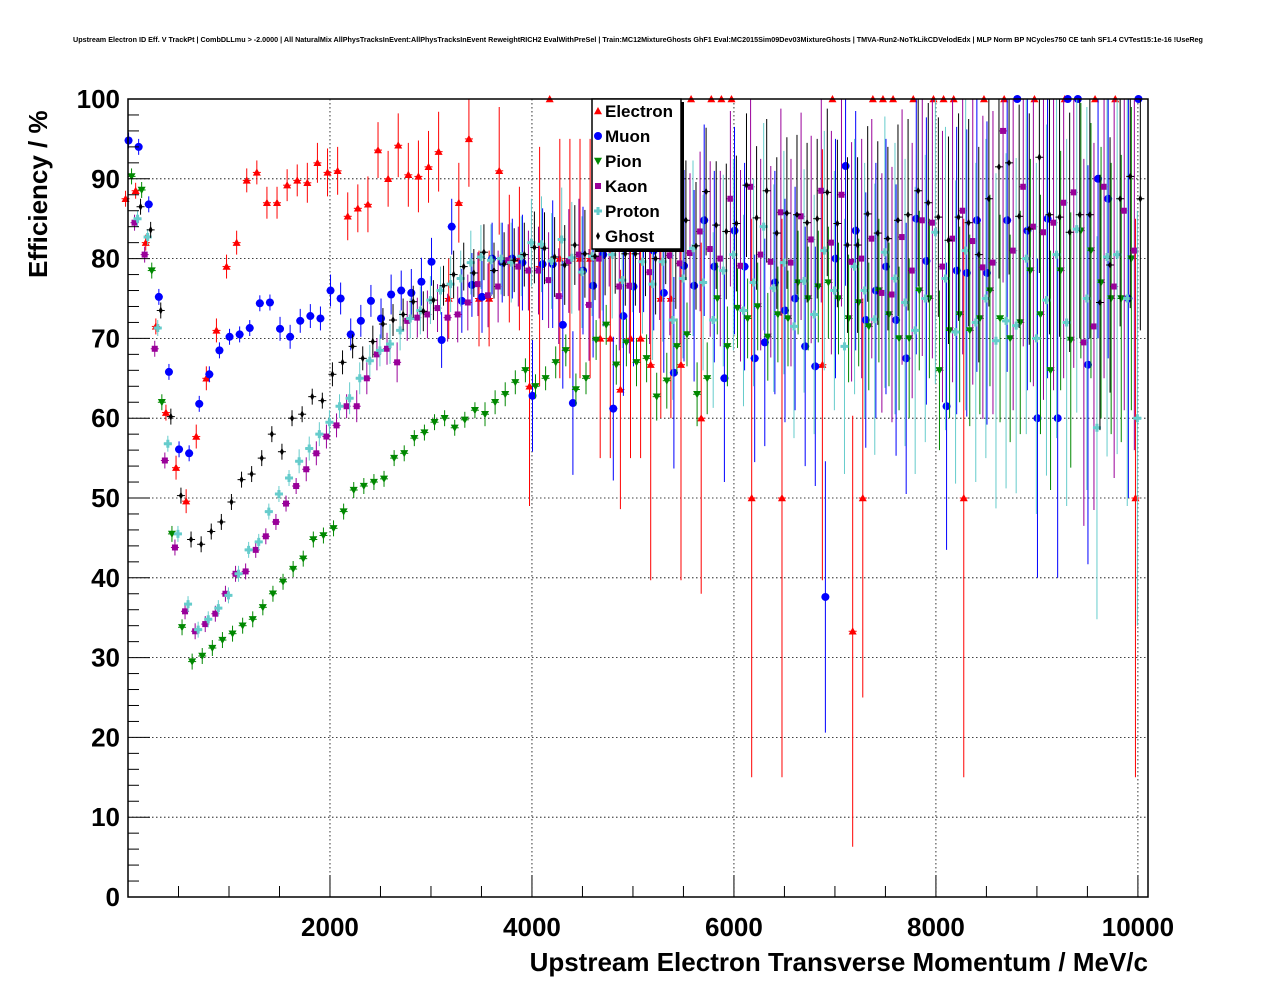  I want to click on legend-label: Kaon, so click(626, 186).